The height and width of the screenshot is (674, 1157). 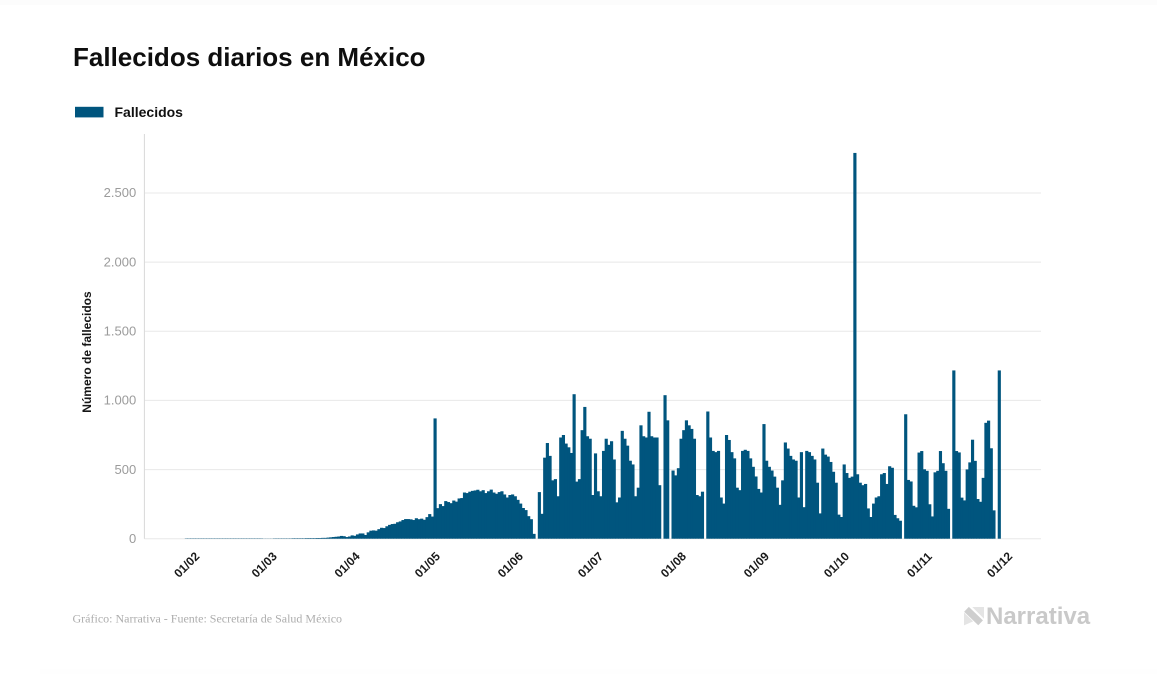 What do you see at coordinates (87, 352) in the screenshot?
I see `svg-text: Número de fallecidos` at bounding box center [87, 352].